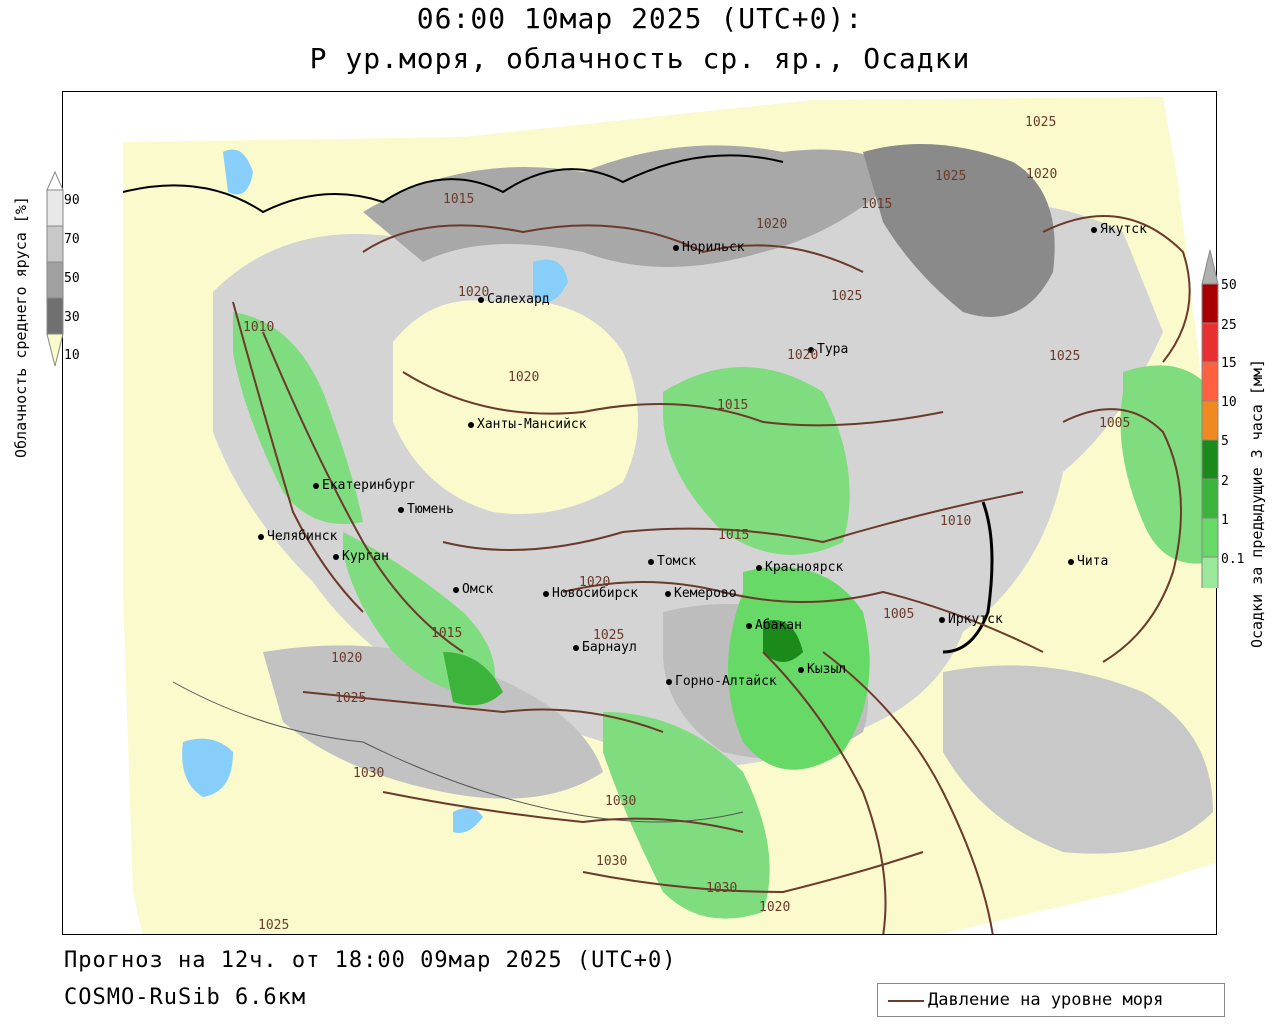  I want to click on city-yakutsk: Якутск, so click(1119, 229).